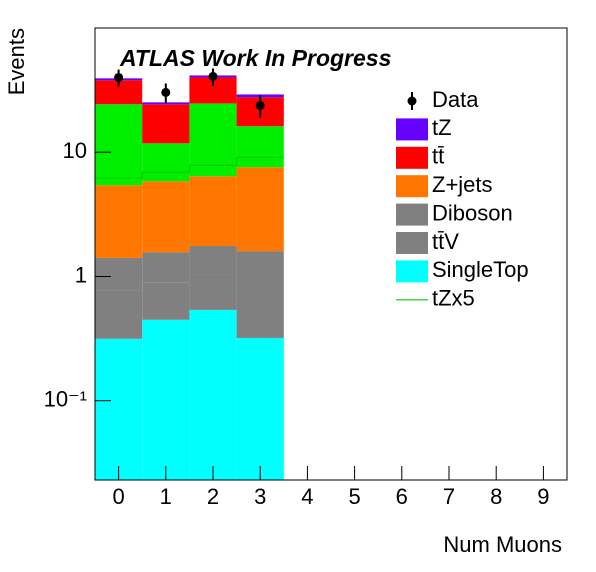 This screenshot has width=596, height=572. What do you see at coordinates (455, 99) in the screenshot?
I see `legend-label: Data` at bounding box center [455, 99].